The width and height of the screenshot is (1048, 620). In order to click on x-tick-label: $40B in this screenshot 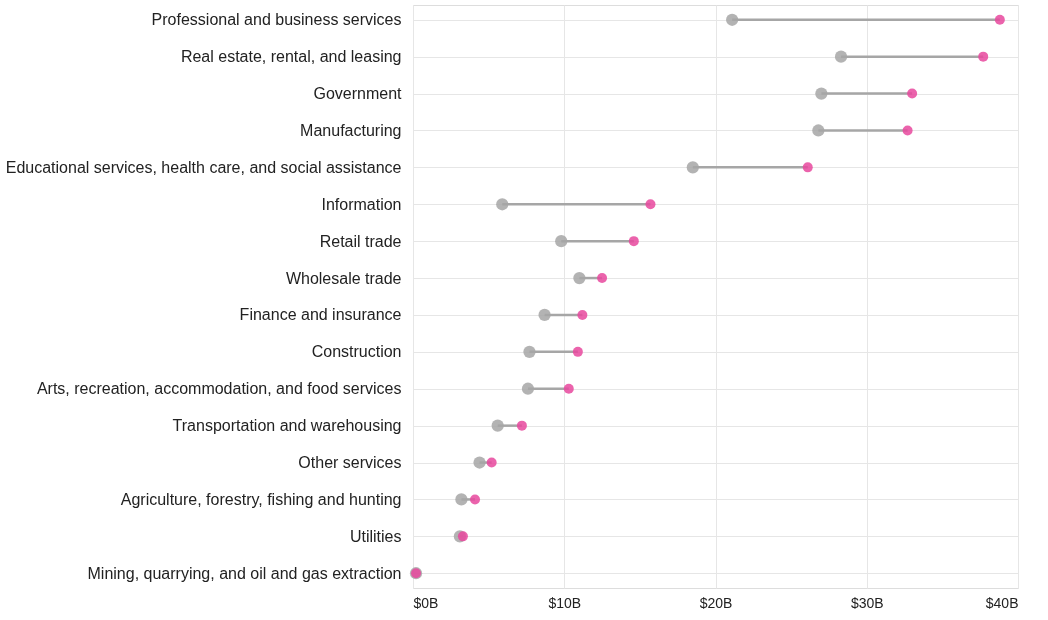, I will do `click(1002, 602)`.